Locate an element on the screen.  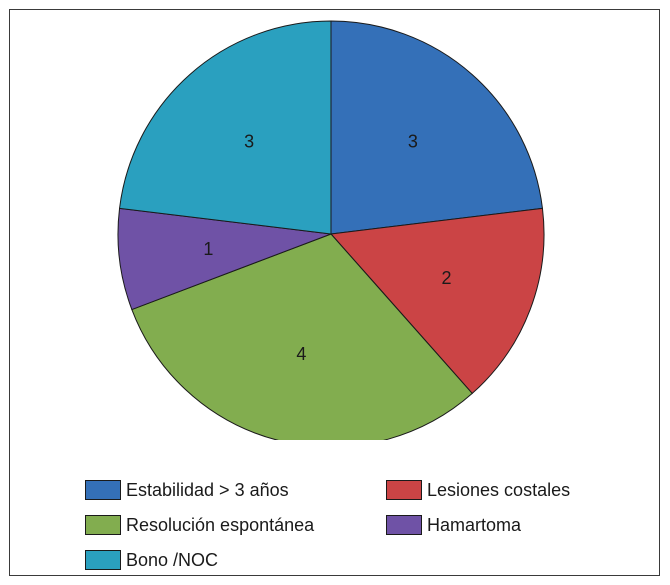
data-label-bono-noc: 3 is located at coordinates (249, 142).